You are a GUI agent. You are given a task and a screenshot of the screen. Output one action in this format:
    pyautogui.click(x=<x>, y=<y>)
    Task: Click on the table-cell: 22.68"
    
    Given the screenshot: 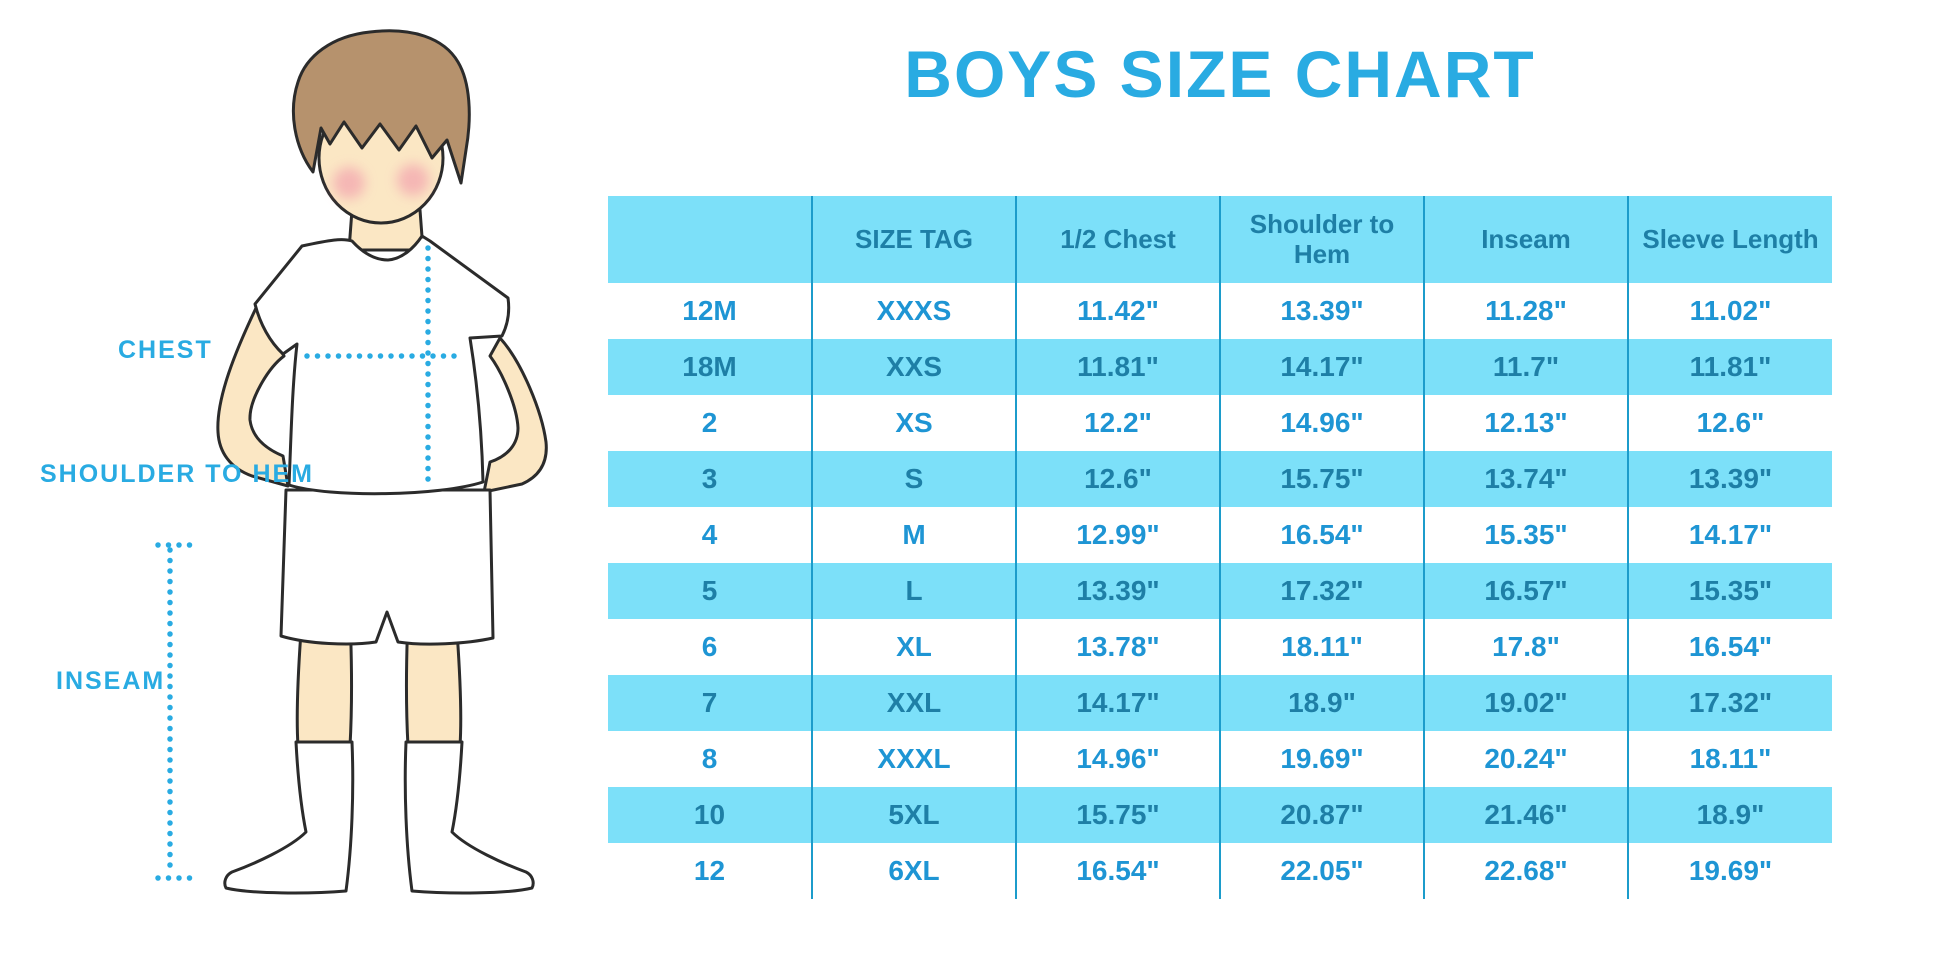 What is the action you would take?
    pyautogui.click(x=1525, y=871)
    